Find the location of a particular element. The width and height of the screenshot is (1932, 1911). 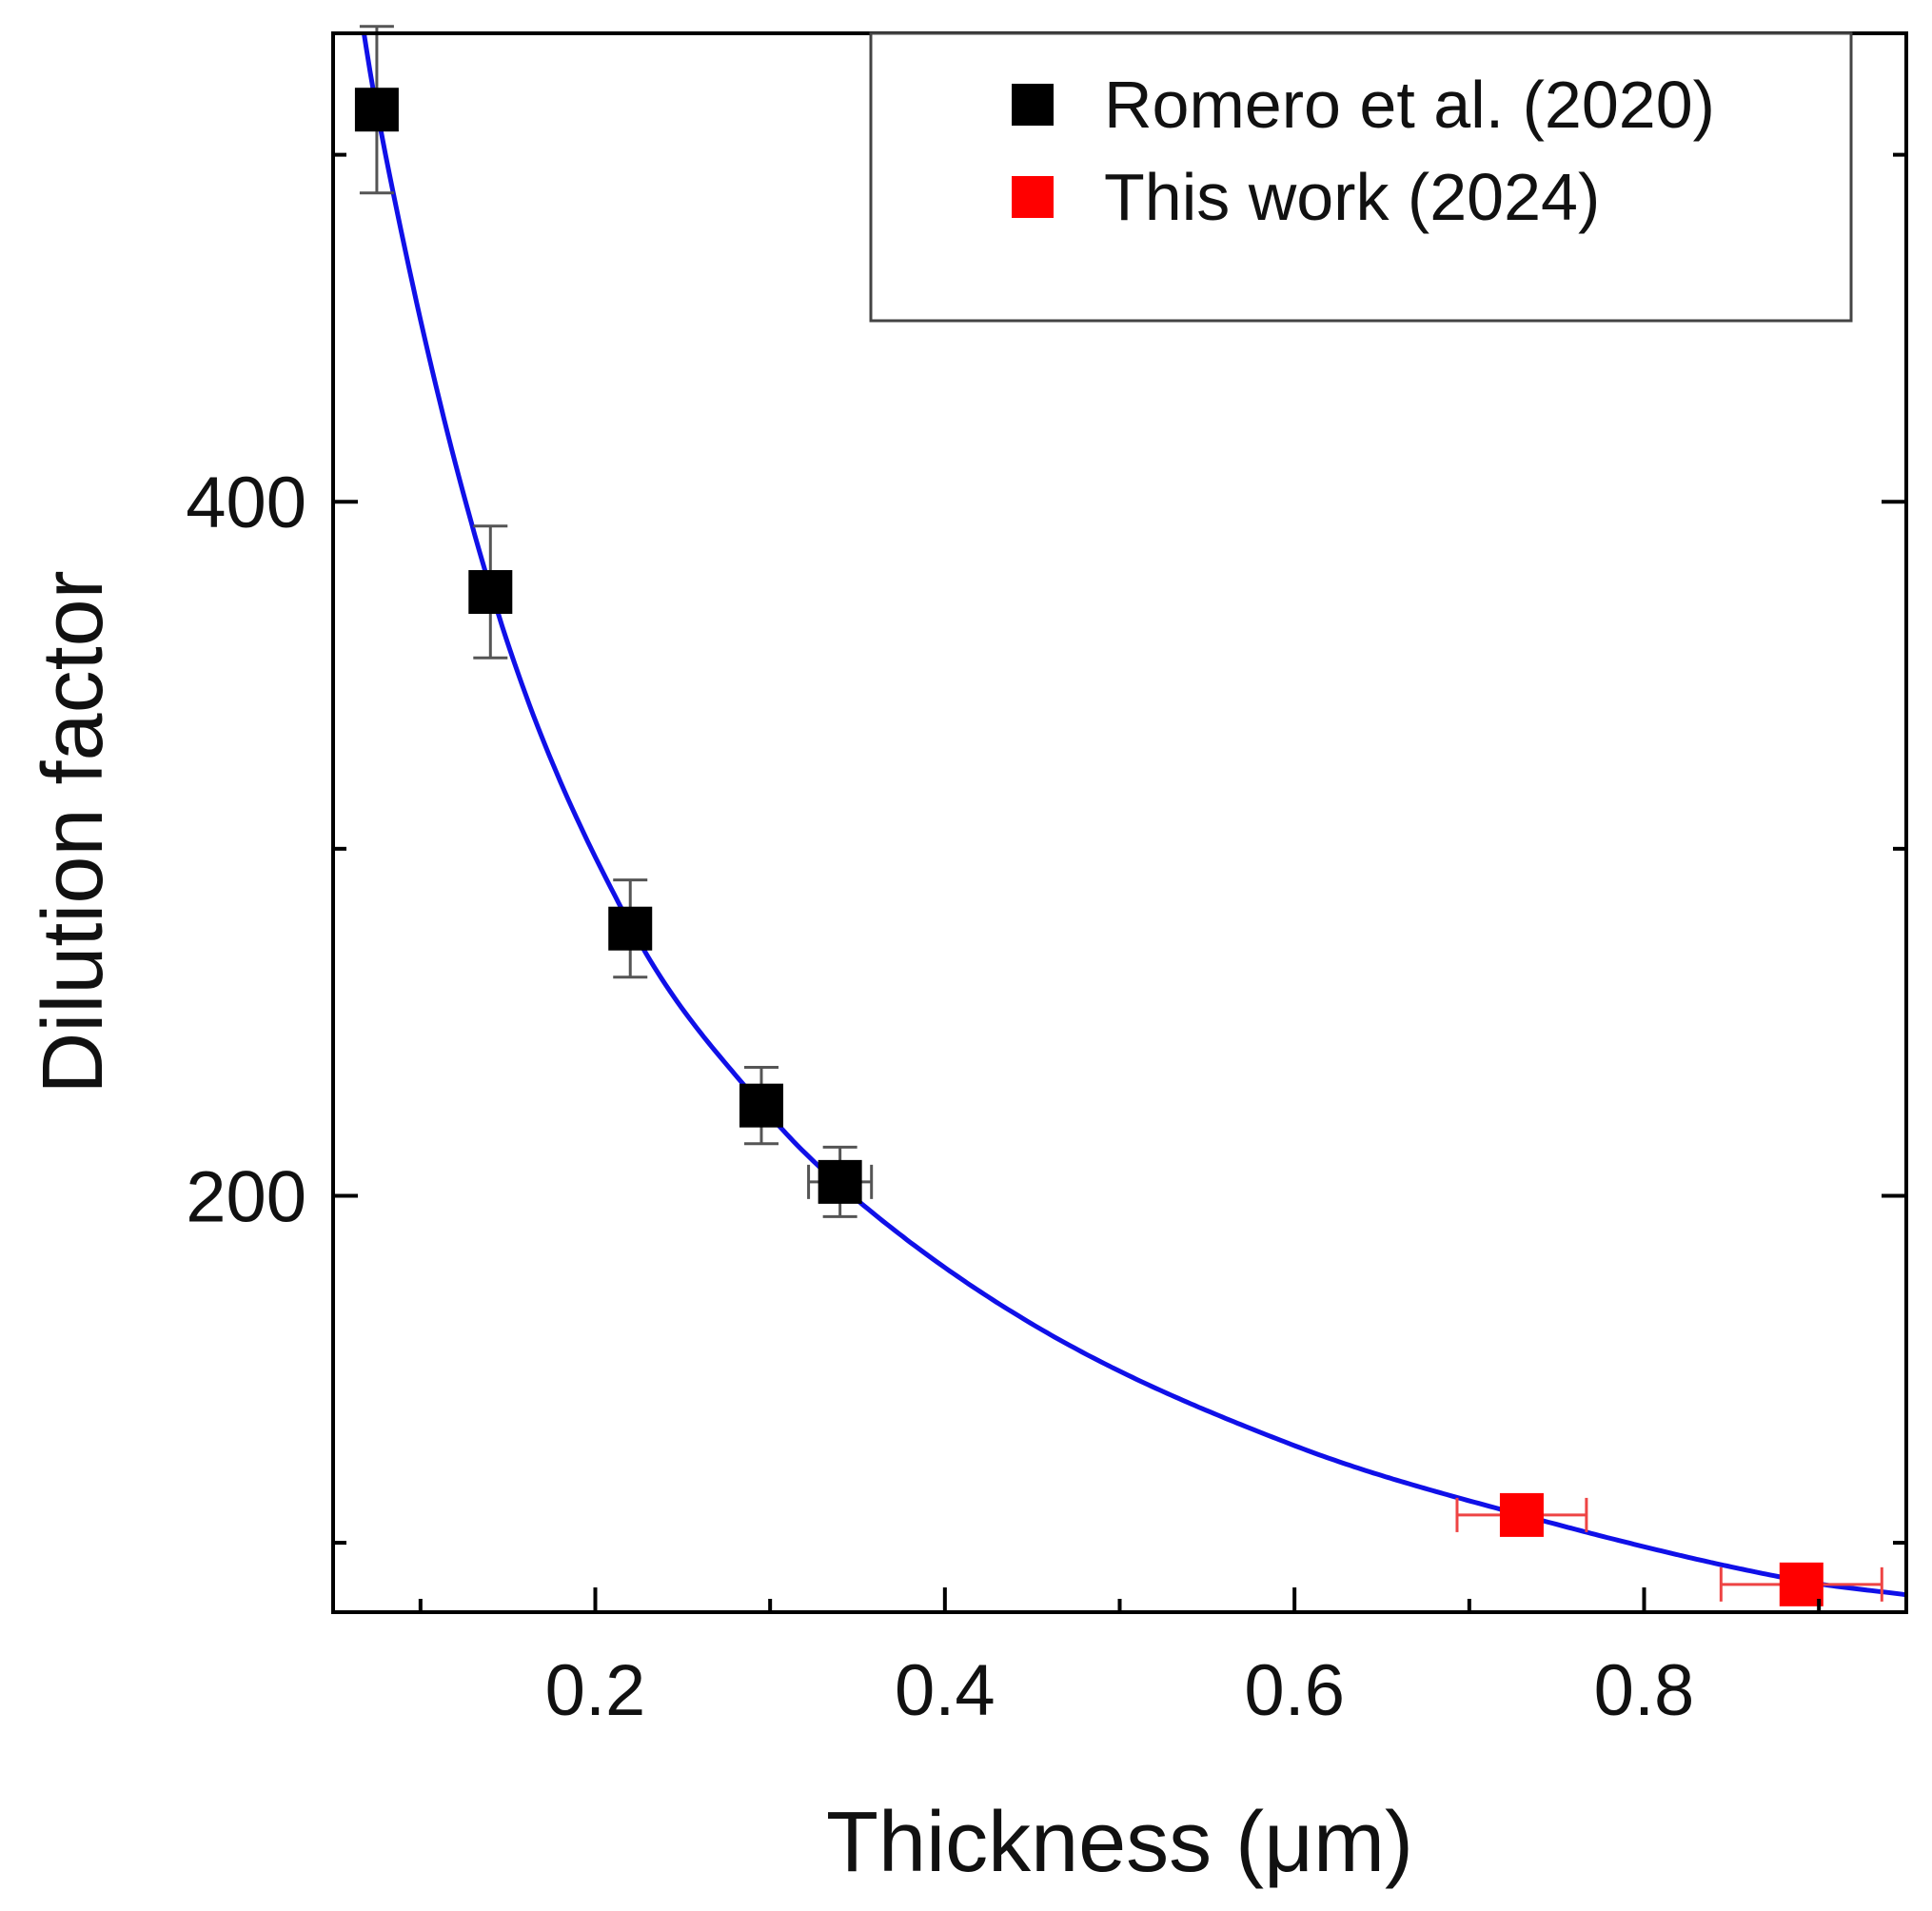

y-axis-title: Dilution factor is located at coordinates (73, 832).